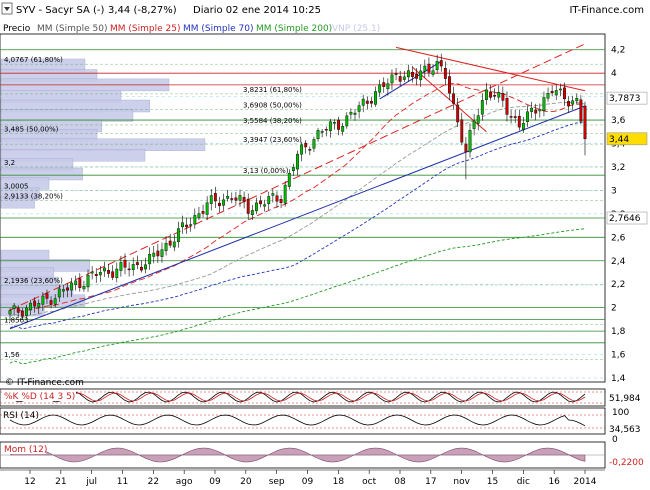 This screenshot has height=490, width=650. Describe the element at coordinates (461, 482) in the screenshot. I see `x-tick-label: nov` at that location.